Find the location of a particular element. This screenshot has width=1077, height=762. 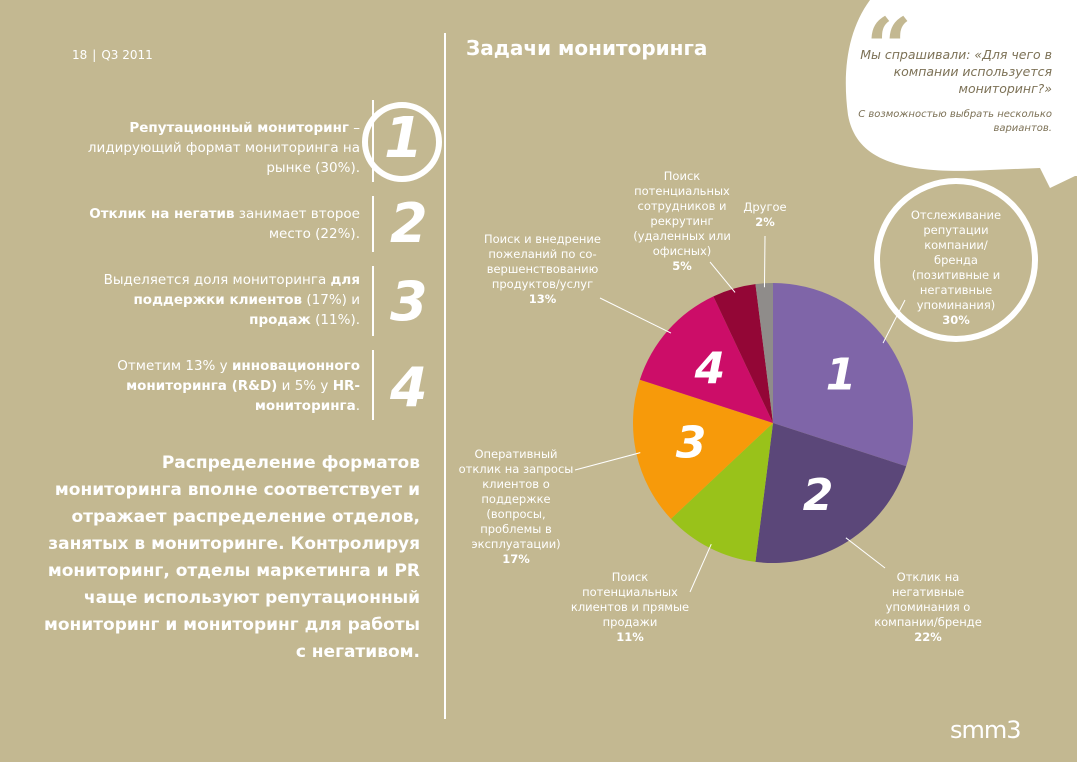

finding-number-1: 1 is located at coordinates (403, 138).